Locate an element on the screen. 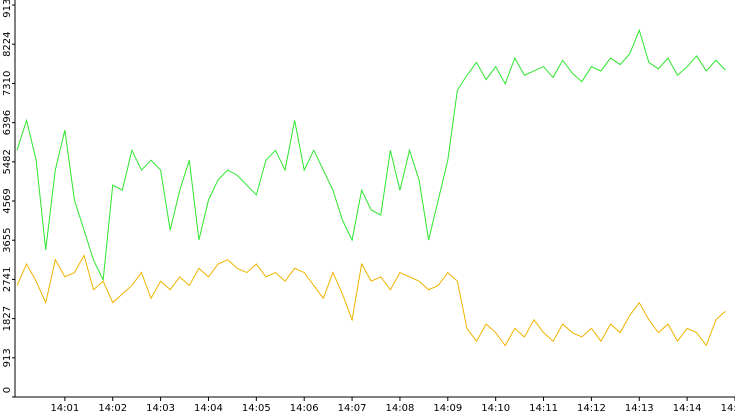 This screenshot has height=415, width=735. x-tick-label: 14:13 is located at coordinates (639, 408).